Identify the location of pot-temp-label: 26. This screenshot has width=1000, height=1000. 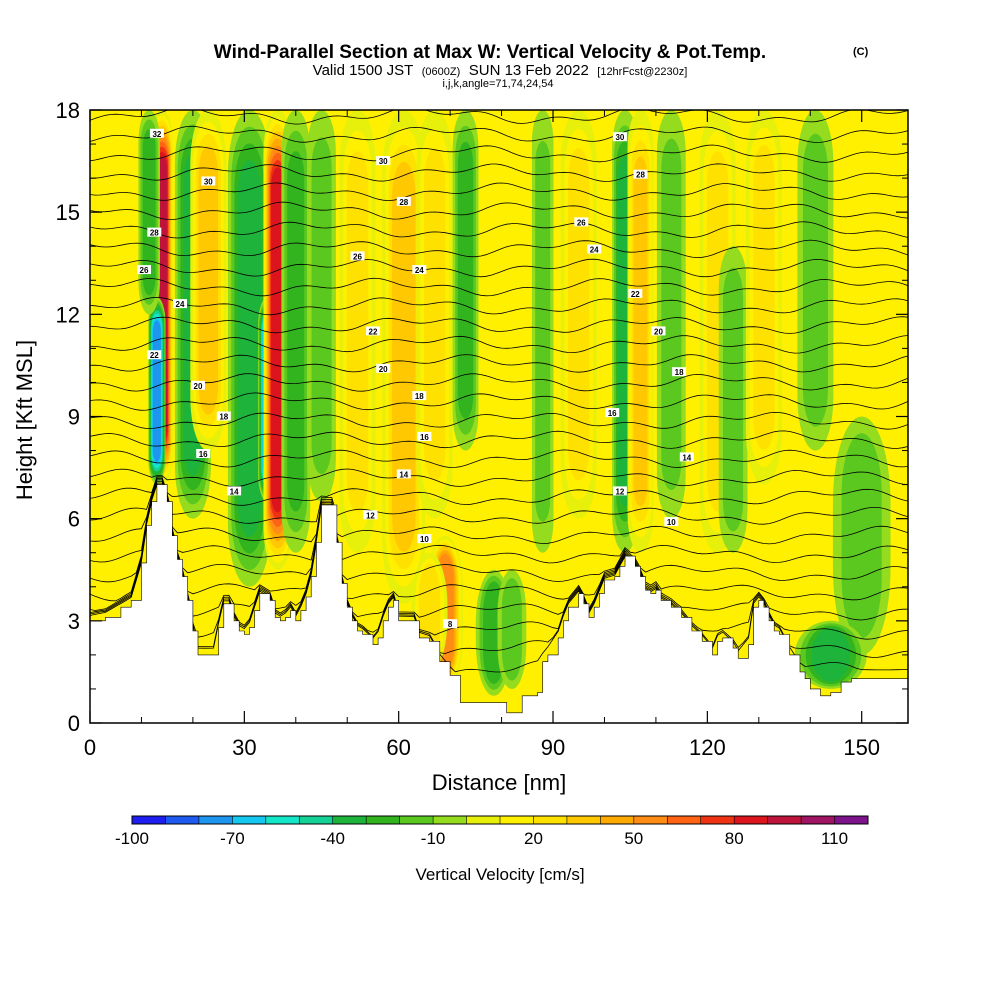
(357, 256).